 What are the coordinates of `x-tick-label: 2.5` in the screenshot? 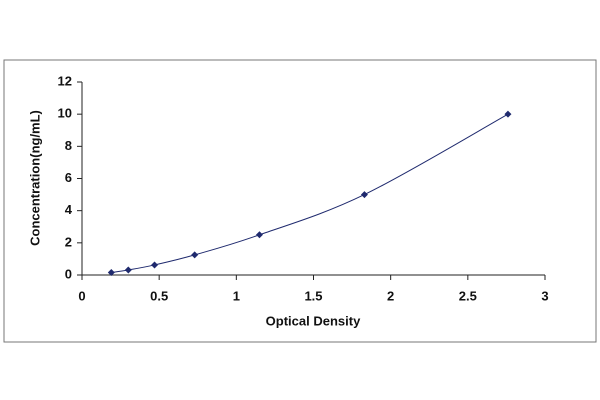 It's located at (468, 295).